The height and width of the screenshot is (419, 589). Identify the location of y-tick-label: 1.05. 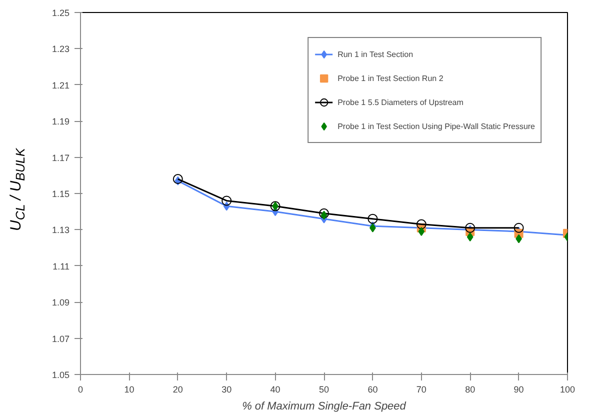
(61, 375).